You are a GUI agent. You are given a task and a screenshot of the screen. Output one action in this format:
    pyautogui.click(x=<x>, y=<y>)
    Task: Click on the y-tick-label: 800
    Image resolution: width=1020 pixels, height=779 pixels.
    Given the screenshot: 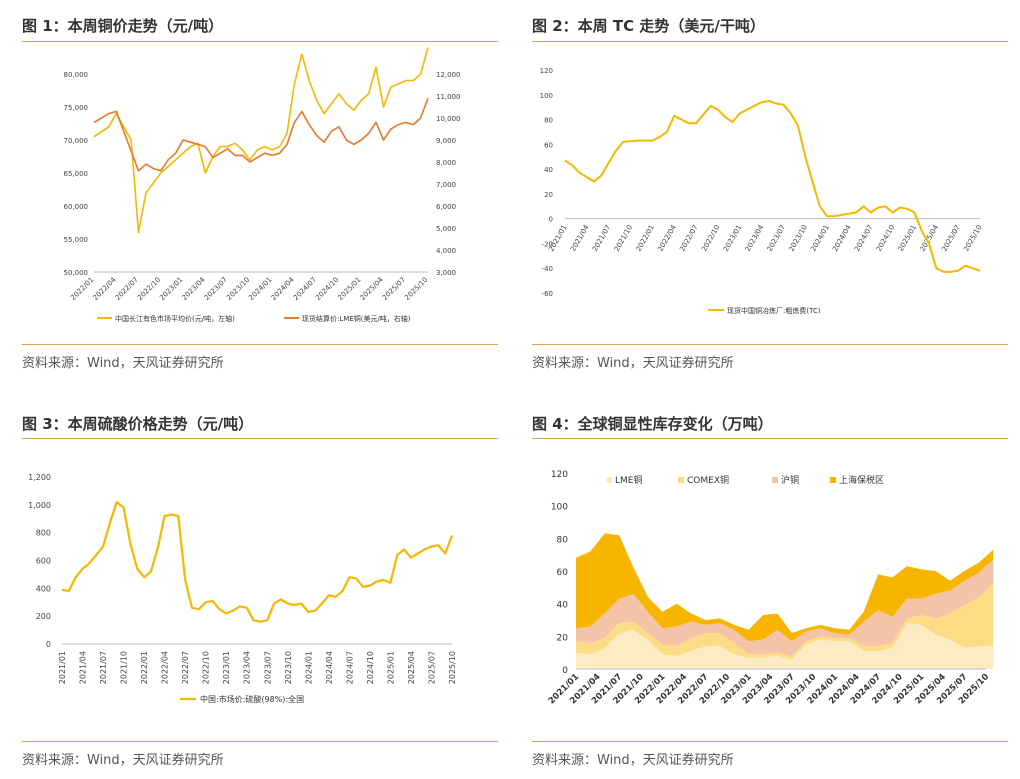 What is the action you would take?
    pyautogui.click(x=43, y=533)
    